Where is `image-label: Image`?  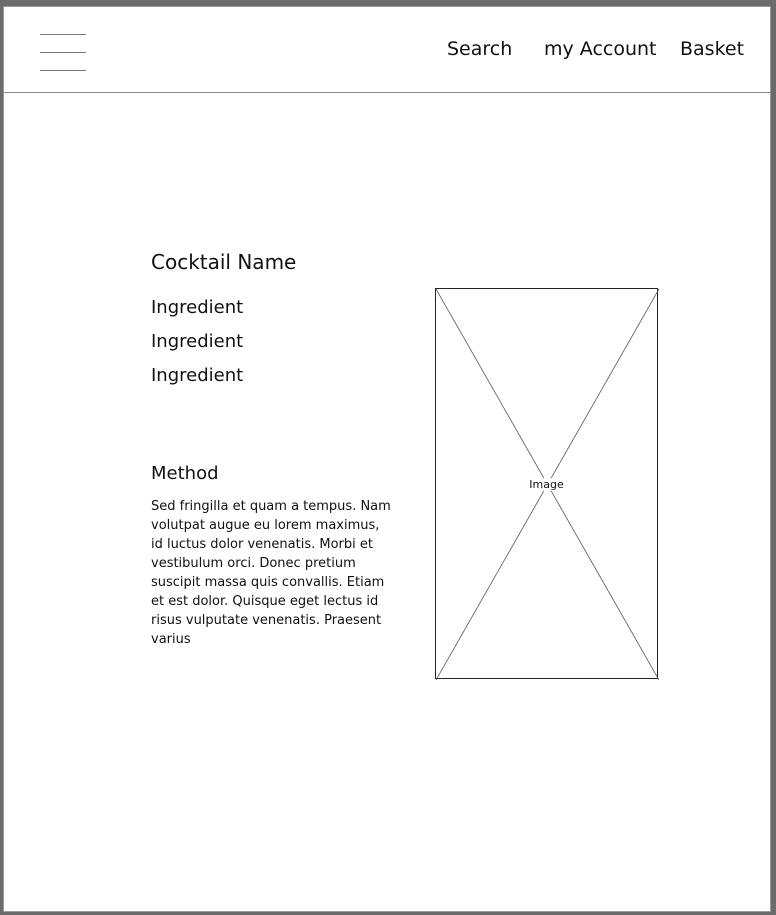 image-label: Image is located at coordinates (546, 485).